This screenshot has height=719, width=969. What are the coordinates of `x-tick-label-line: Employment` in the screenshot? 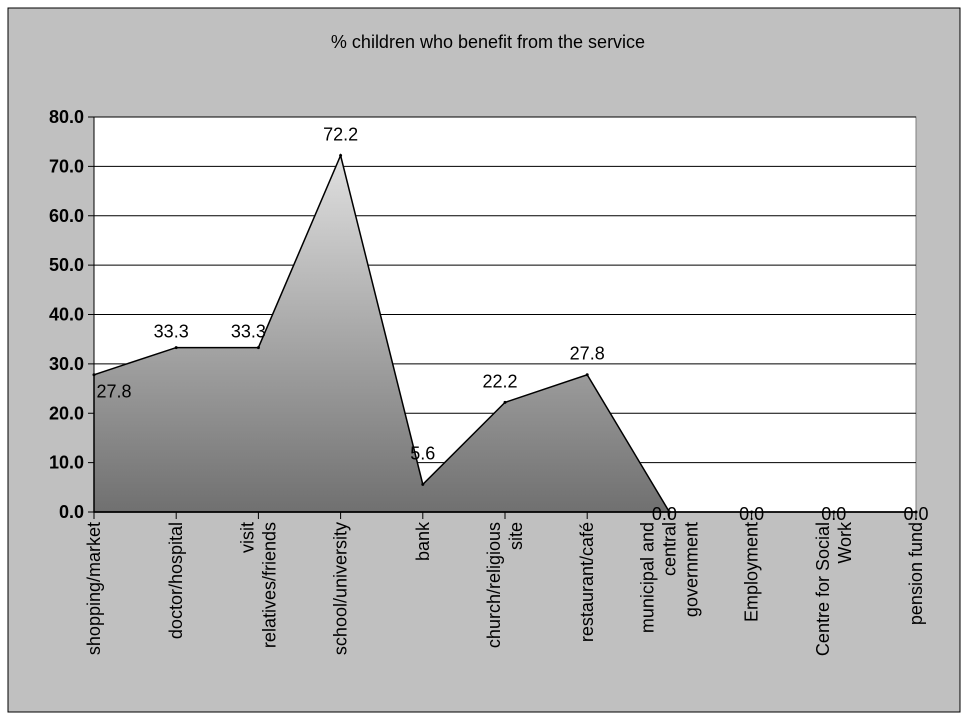 It's located at (752, 572).